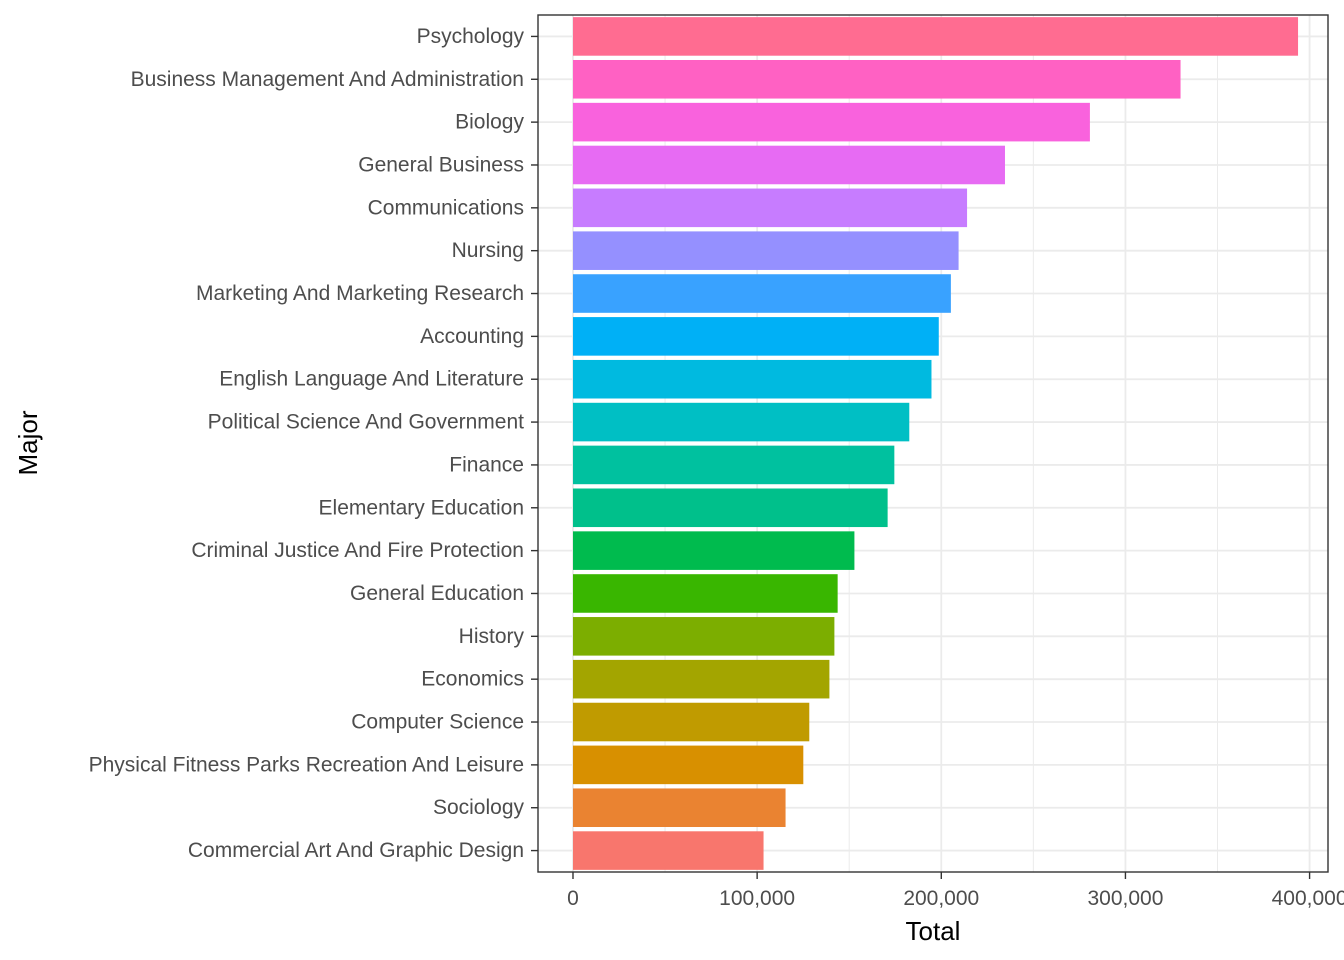  I want to click on y-tick-label: Sociology, so click(479, 807).